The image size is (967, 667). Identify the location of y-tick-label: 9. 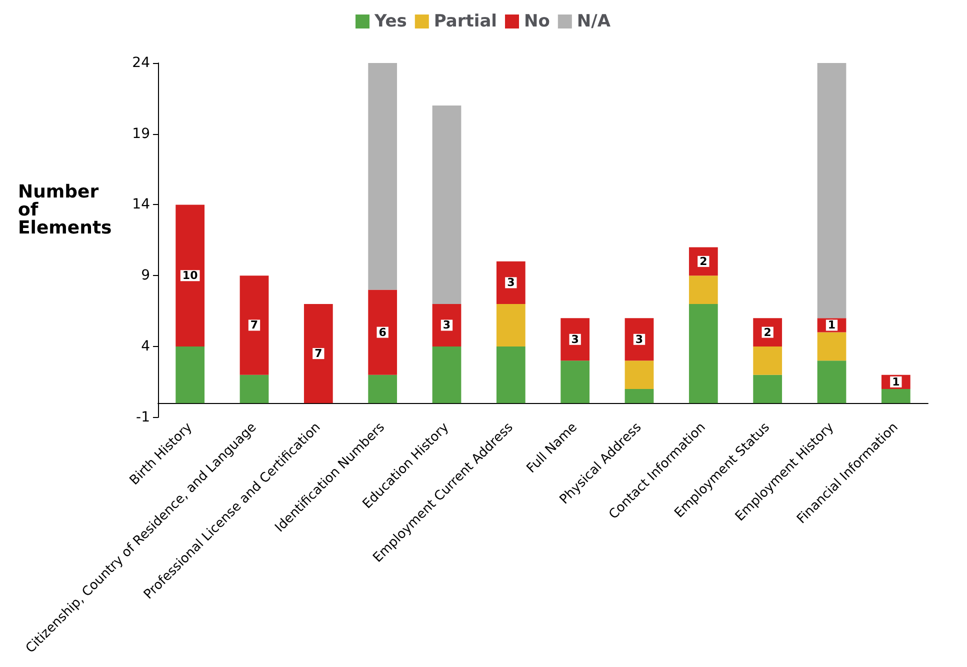
(145, 276).